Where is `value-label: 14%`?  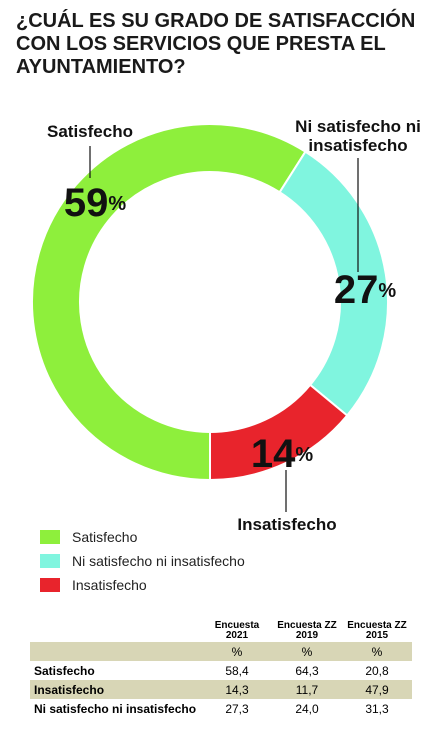
value-label: 14% is located at coordinates (282, 454).